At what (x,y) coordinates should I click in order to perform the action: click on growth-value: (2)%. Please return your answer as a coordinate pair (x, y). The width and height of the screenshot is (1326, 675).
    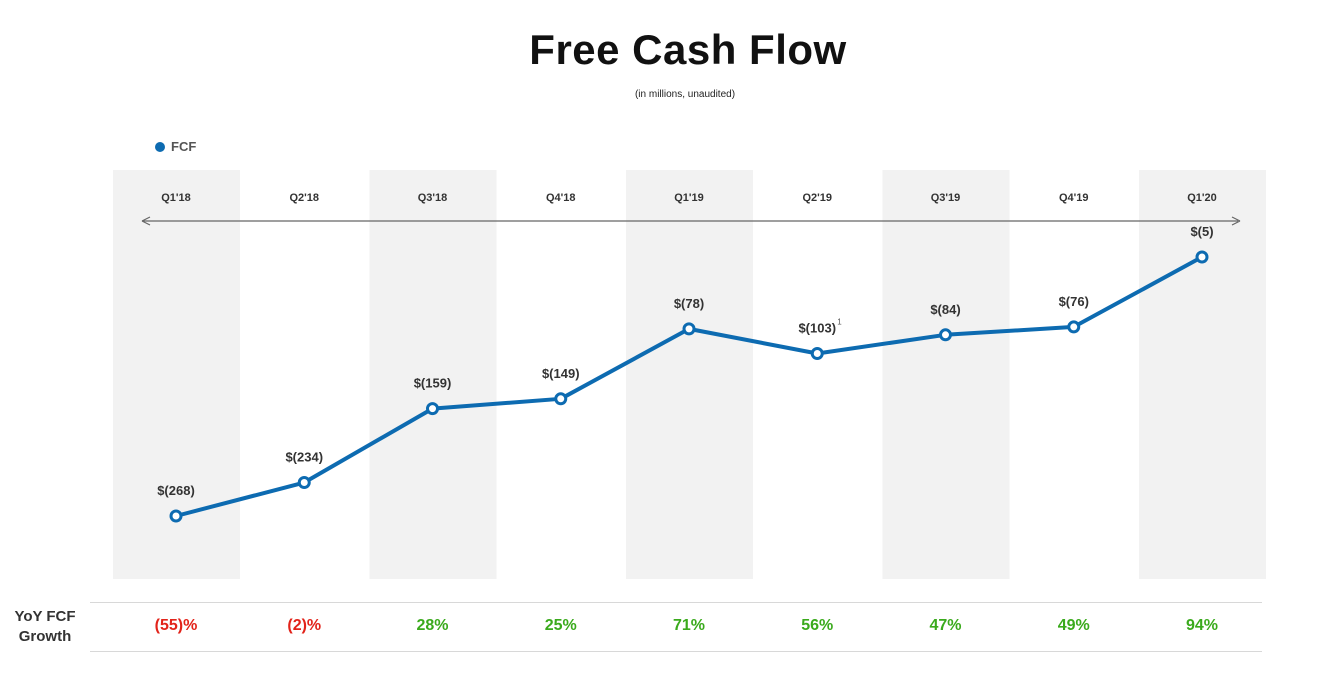
    Looking at the image, I should click on (304, 625).